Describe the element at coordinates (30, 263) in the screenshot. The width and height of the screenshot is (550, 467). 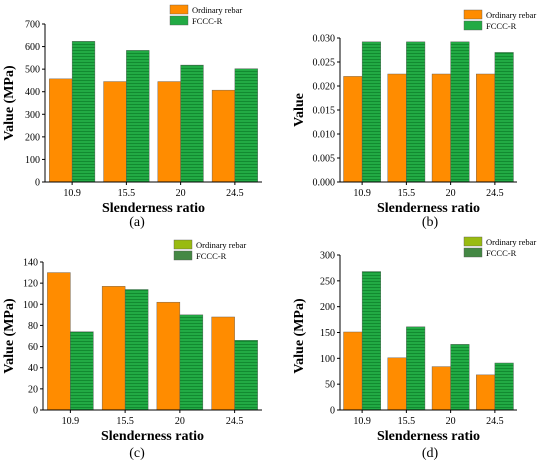
I see `y-tick-label: 140` at that location.